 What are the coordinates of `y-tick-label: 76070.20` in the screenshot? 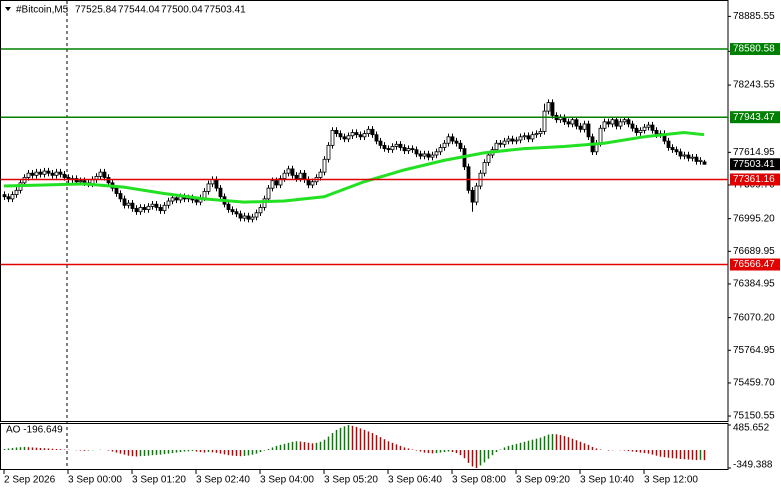 It's located at (754, 317).